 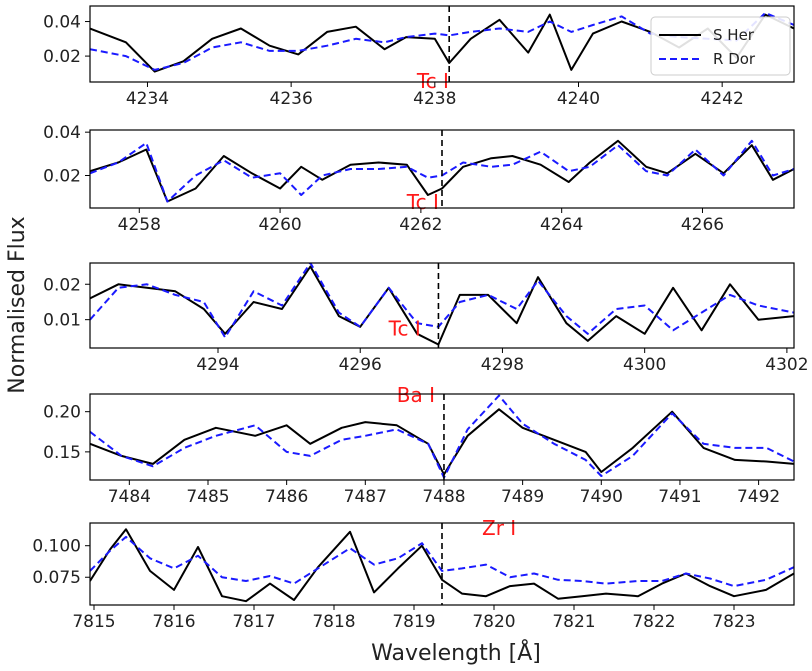 What do you see at coordinates (173, 622) in the screenshot?
I see `x-tick-label: 7816` at bounding box center [173, 622].